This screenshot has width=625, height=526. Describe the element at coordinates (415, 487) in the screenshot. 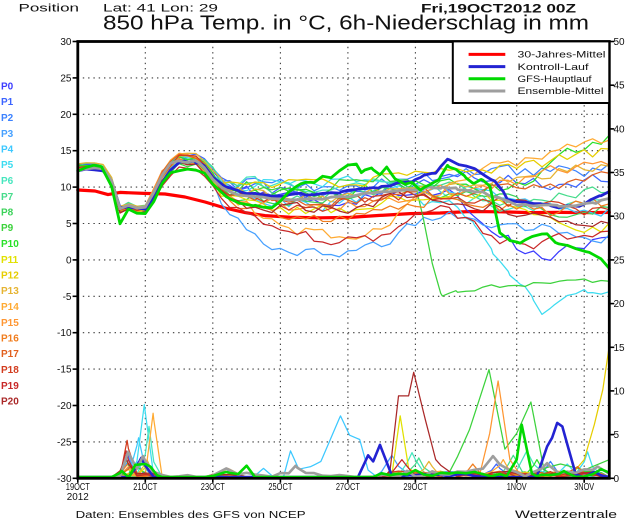

I see `svg-text: 29OCT` at that location.